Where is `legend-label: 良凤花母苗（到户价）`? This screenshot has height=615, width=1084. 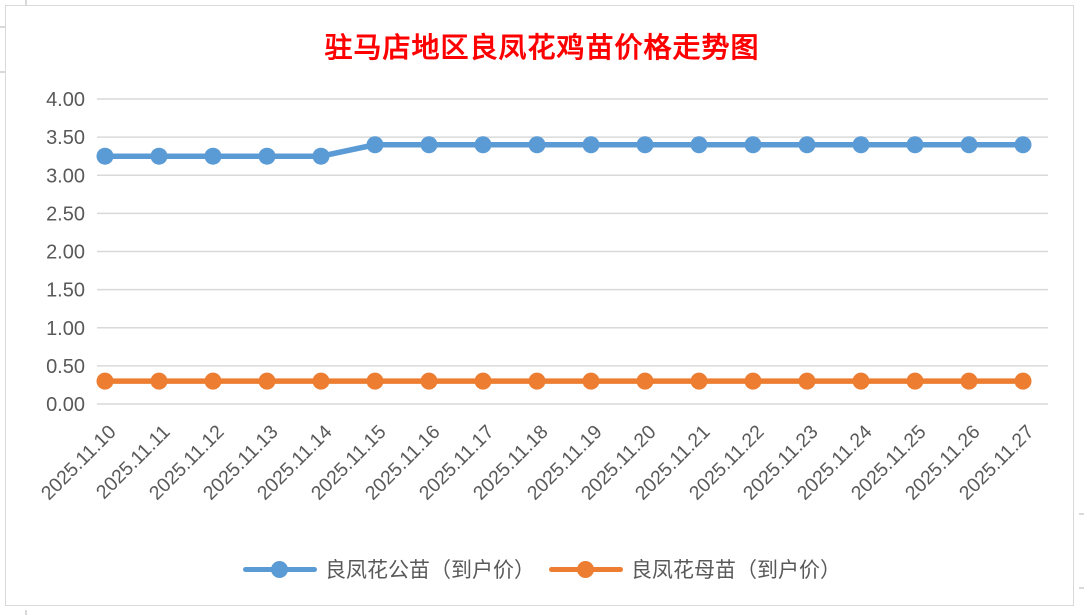 legend-label: 良凤花母苗（到户价） is located at coordinates (736, 570).